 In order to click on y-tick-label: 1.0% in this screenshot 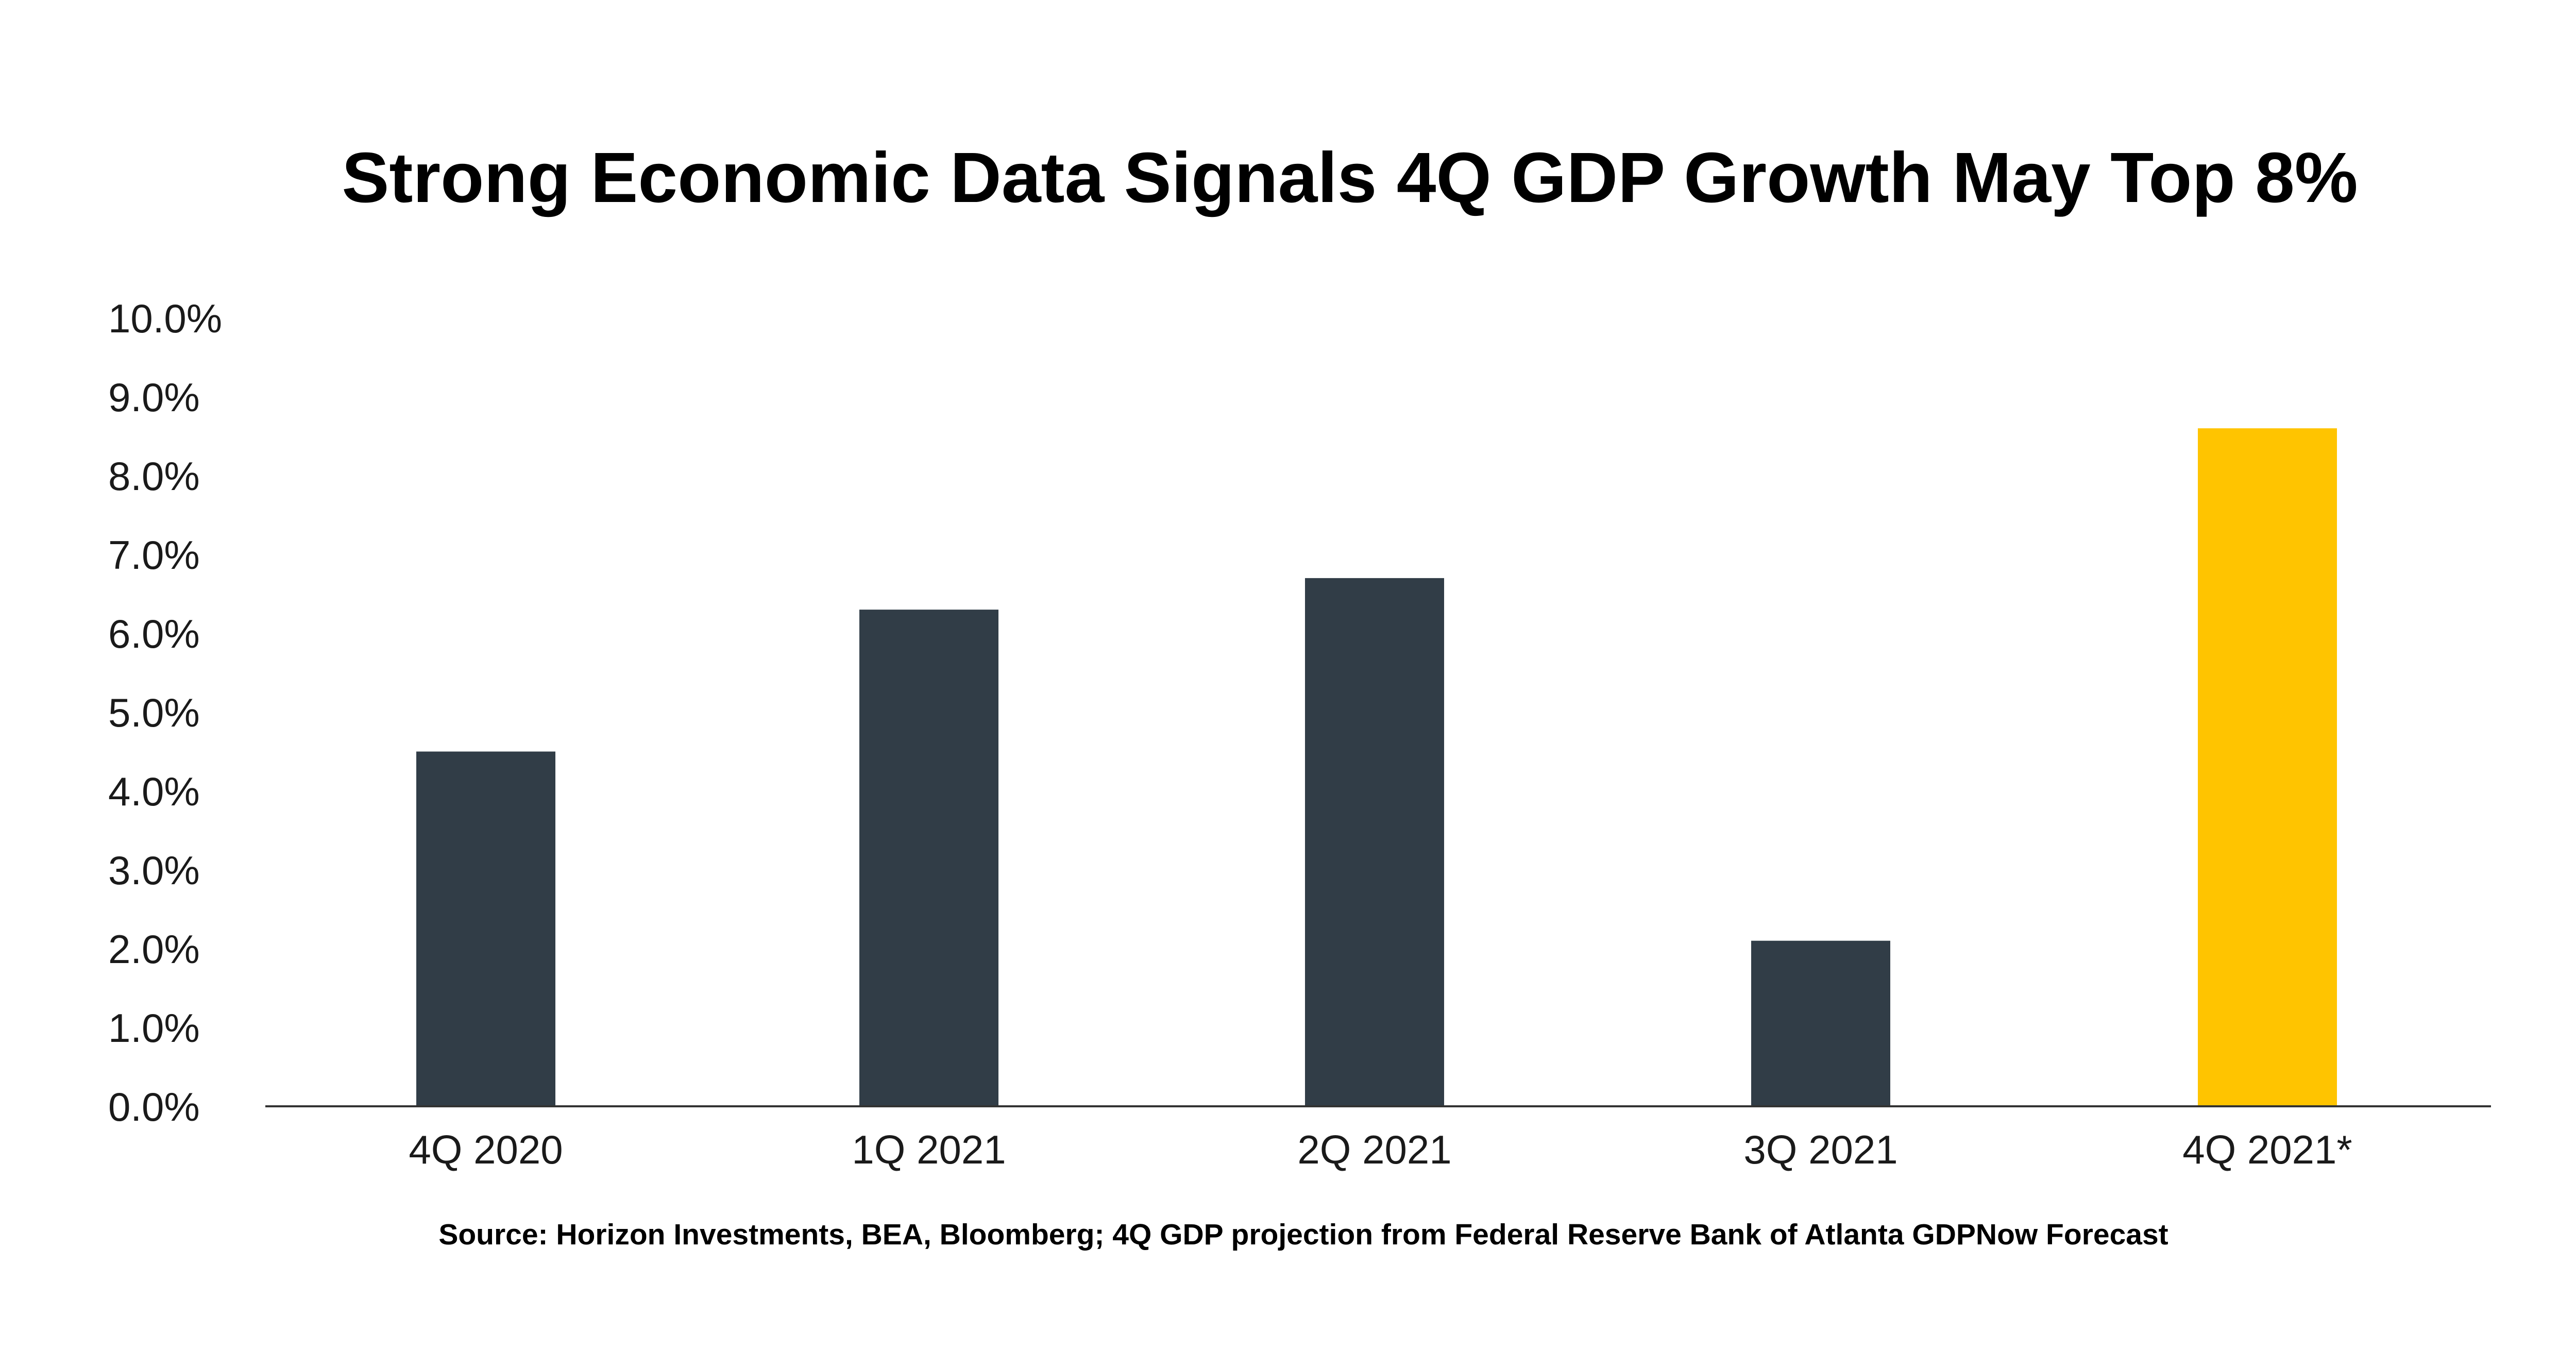, I will do `click(154, 1028)`.